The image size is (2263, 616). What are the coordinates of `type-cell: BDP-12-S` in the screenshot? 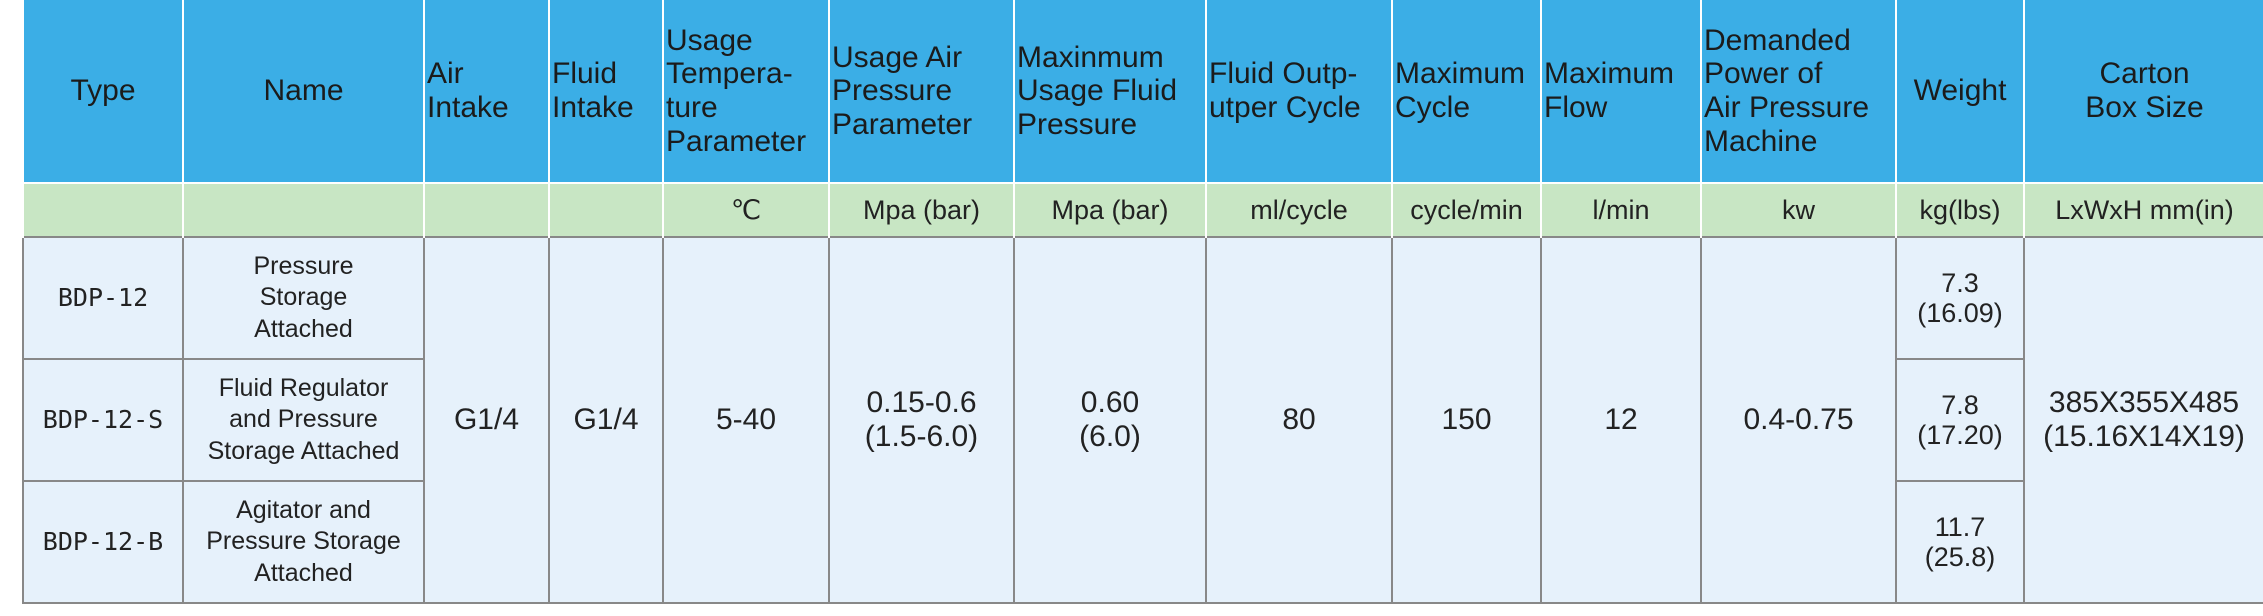 It's located at (103, 420).